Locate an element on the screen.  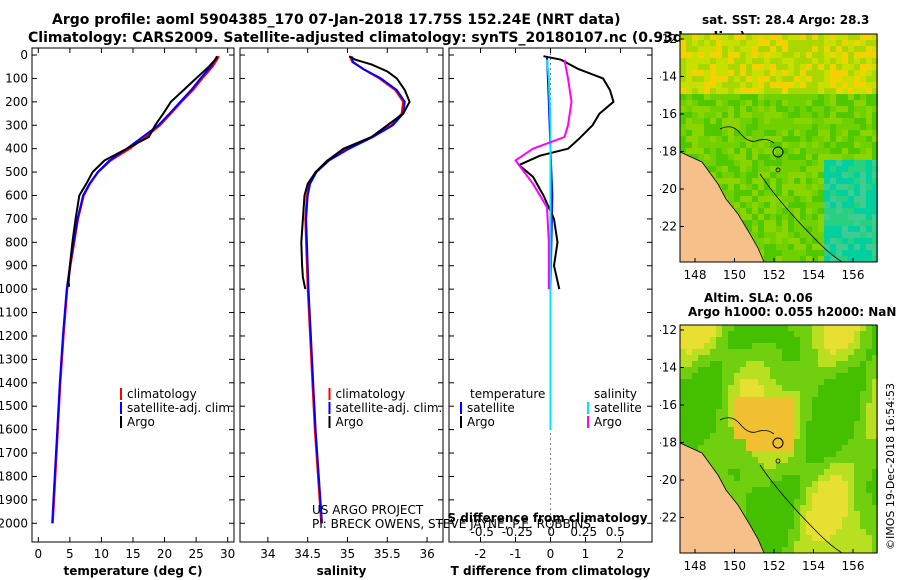
x-tick-label: 35.5 is located at coordinates (387, 554).